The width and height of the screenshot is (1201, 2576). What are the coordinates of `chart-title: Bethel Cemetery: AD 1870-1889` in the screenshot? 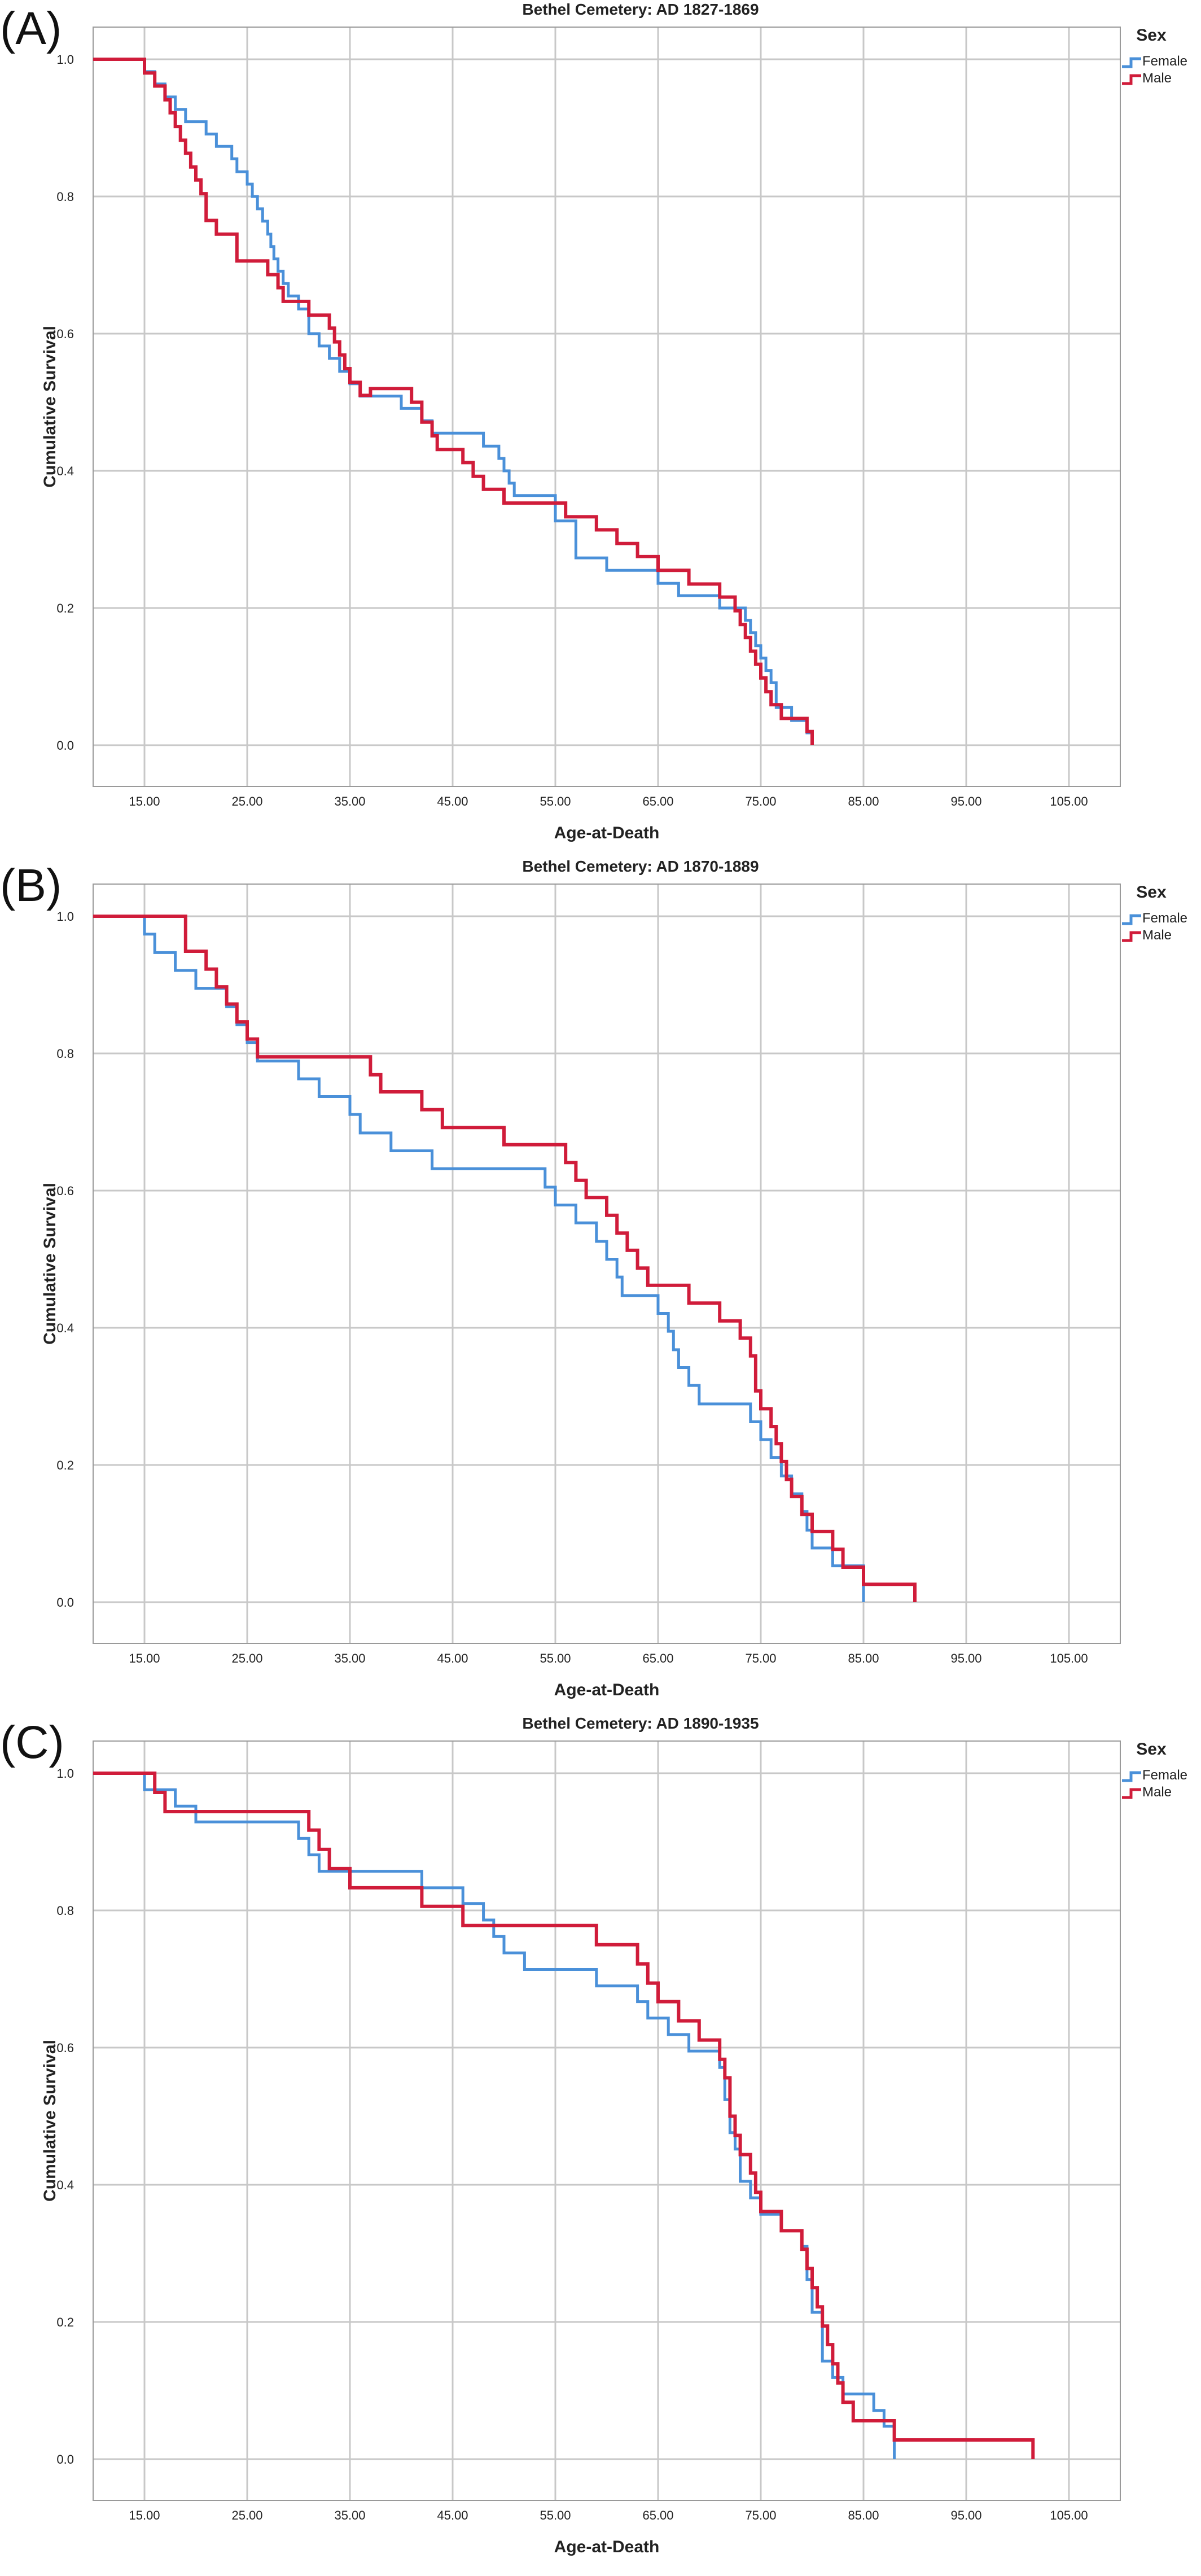 It's located at (640, 866).